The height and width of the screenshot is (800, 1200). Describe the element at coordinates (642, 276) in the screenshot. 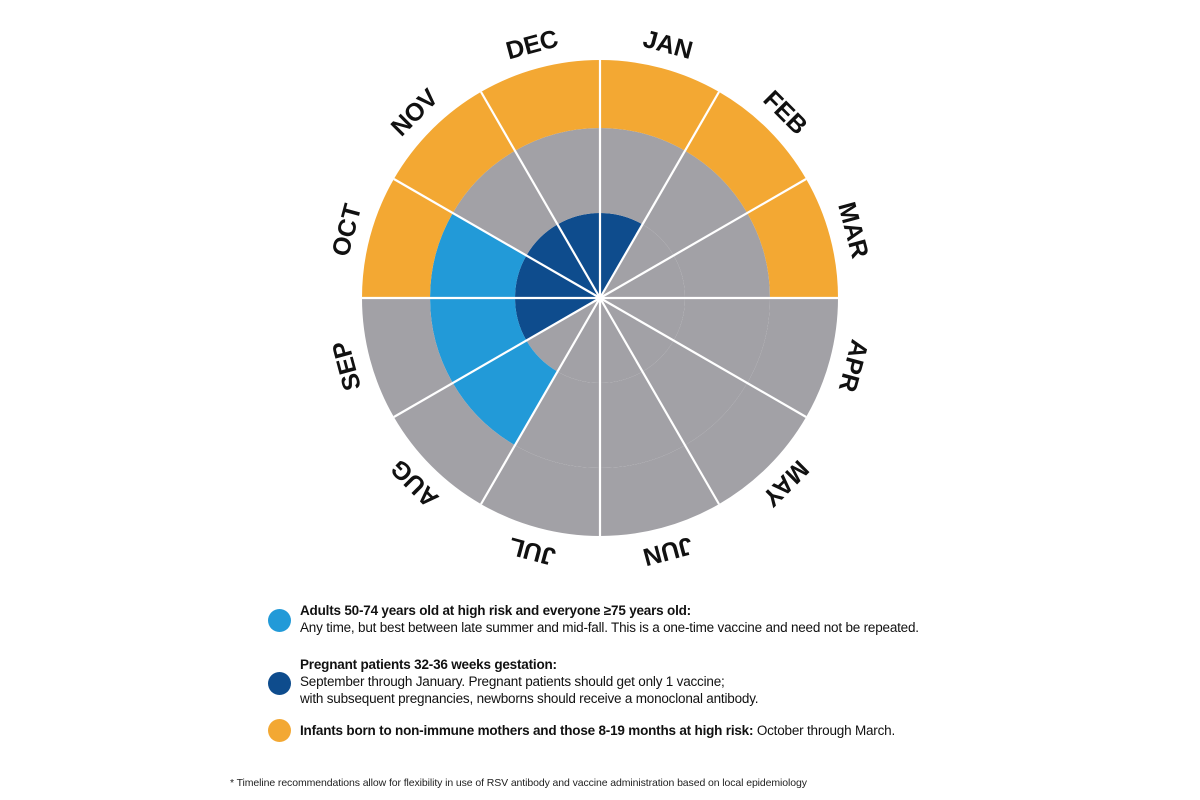

I see `sector-mar-inner` at that location.